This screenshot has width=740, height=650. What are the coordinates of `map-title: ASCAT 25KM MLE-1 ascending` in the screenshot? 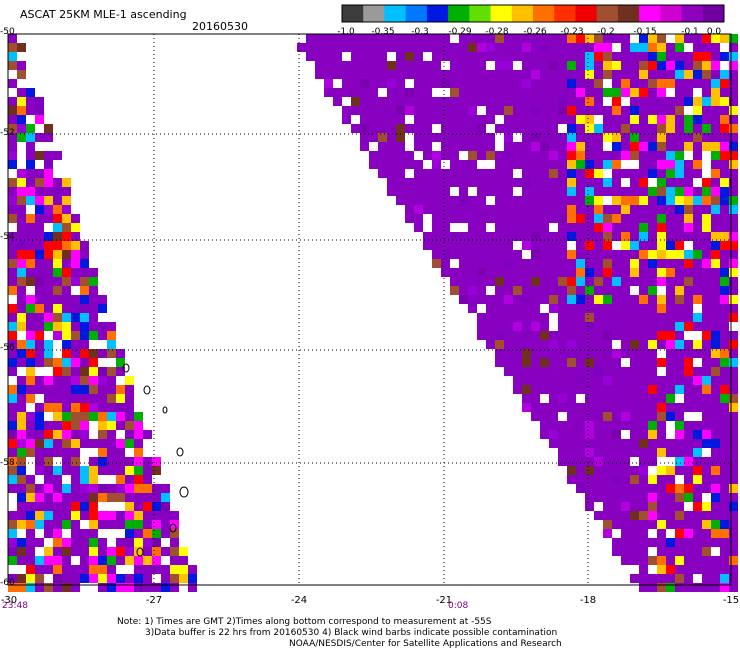 It's located at (103, 14).